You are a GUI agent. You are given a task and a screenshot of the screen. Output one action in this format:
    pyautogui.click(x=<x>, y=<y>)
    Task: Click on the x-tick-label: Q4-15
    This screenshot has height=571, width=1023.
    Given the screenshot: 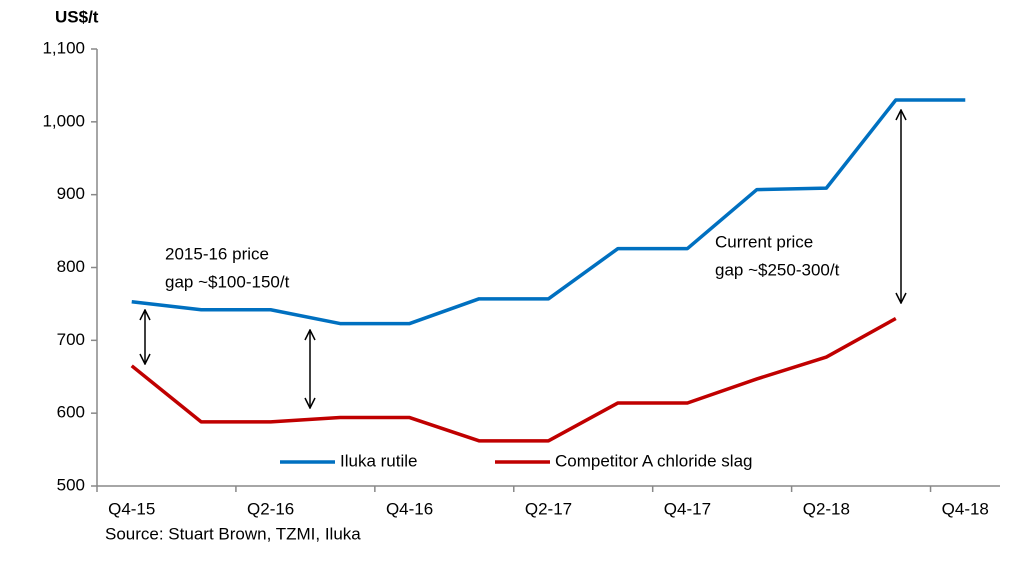 What is the action you would take?
    pyautogui.click(x=131, y=508)
    